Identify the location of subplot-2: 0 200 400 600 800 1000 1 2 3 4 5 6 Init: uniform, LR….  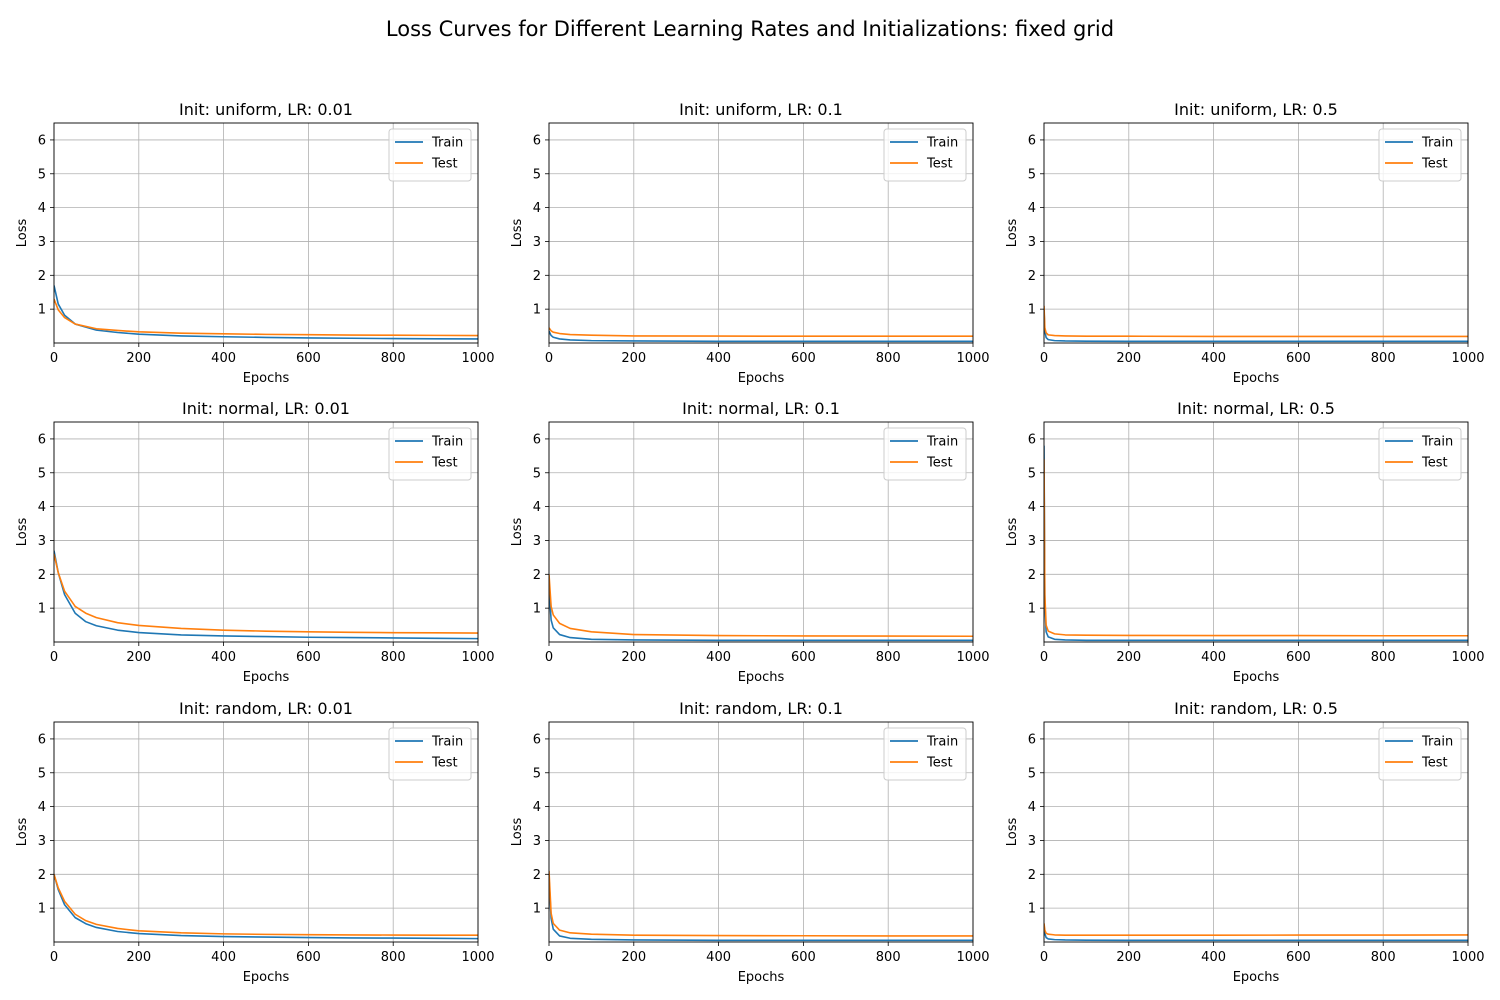
(750, 243).